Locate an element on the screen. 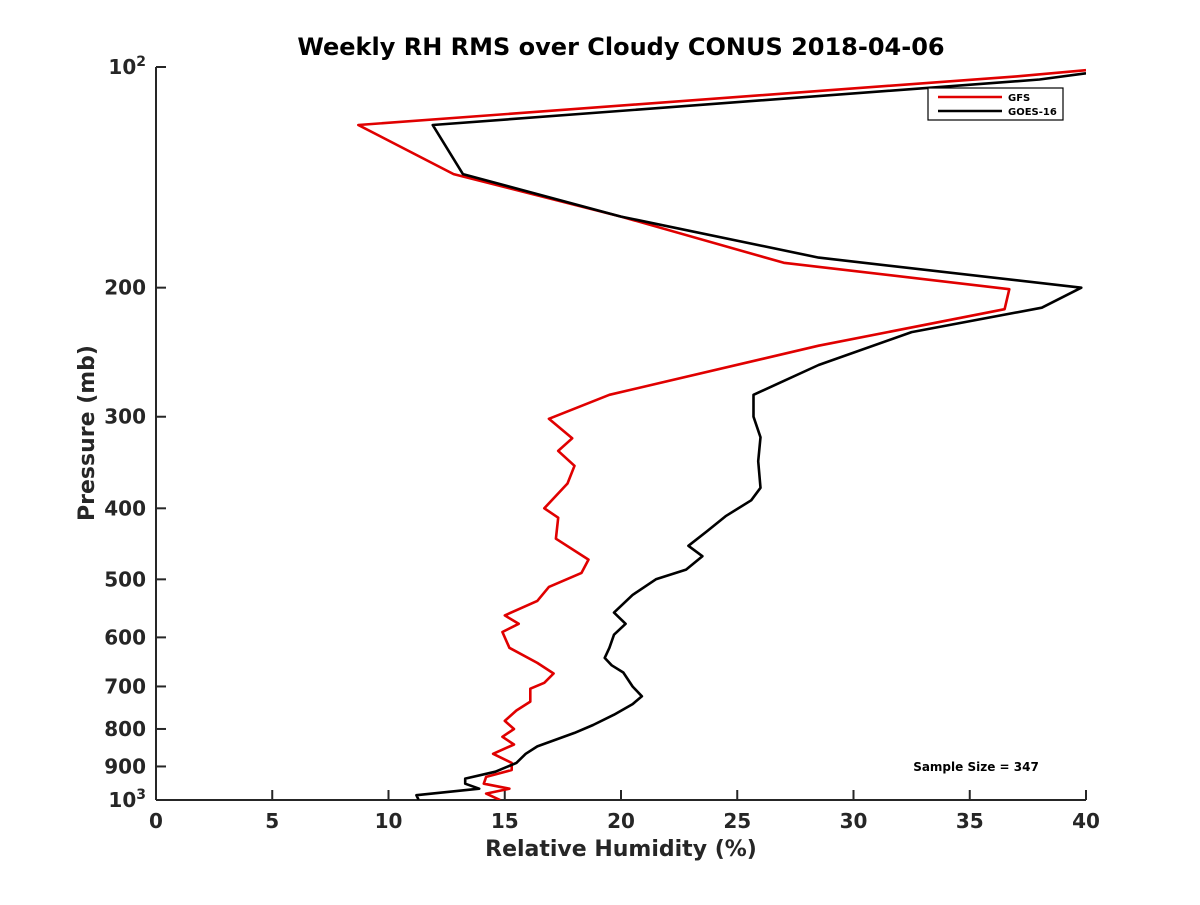  x-tick-label: 30 is located at coordinates (854, 821).